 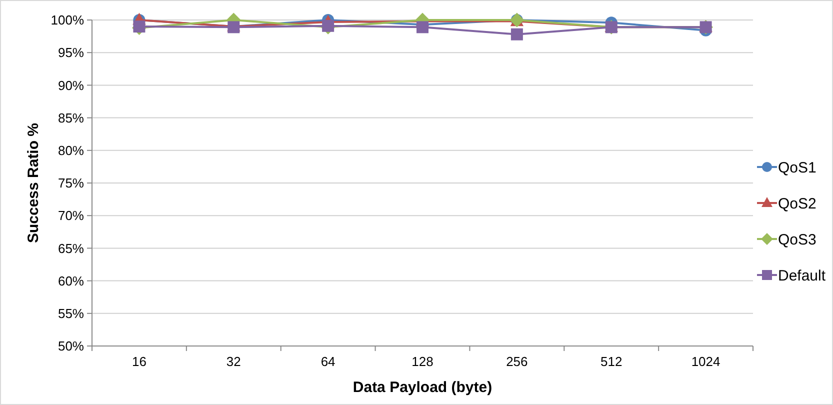 I want to click on y-tick-label: 50%, so click(x=71, y=346).